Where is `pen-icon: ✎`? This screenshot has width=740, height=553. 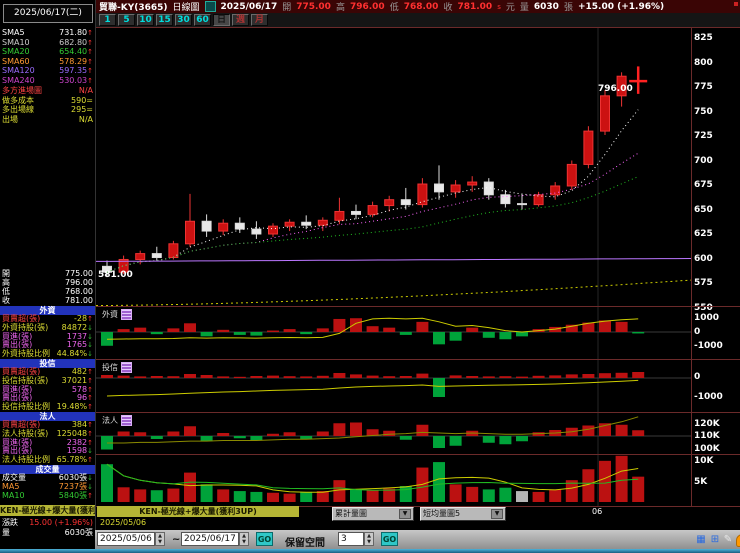 pen-icon: ✎ is located at coordinates (728, 539).